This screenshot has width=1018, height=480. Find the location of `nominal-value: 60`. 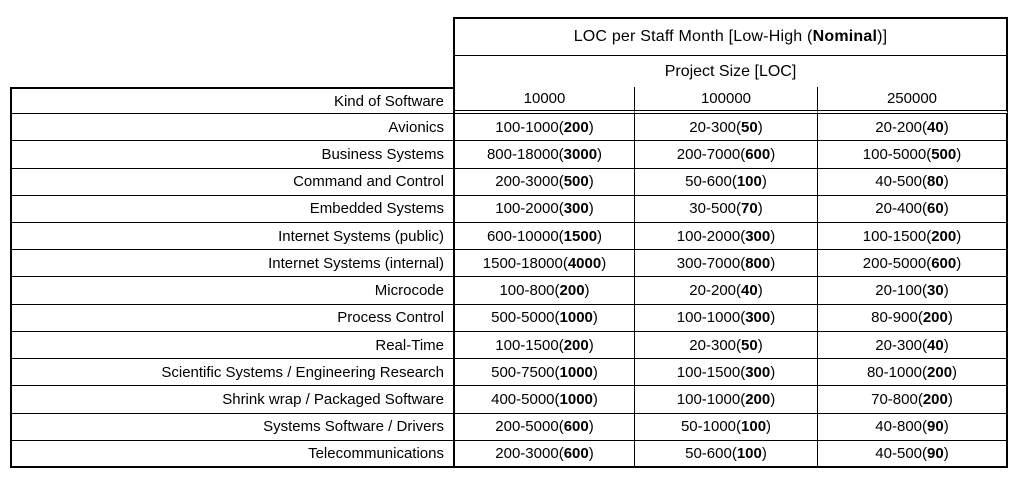

nominal-value: 60 is located at coordinates (935, 209).